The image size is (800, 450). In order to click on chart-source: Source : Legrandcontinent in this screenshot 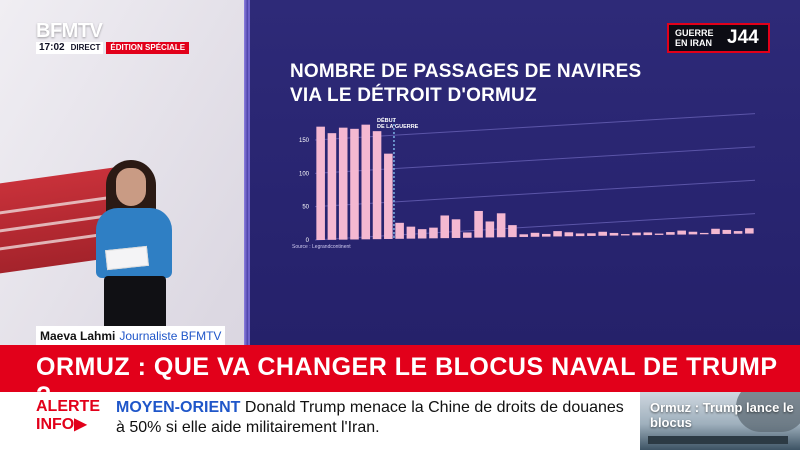, I will do `click(321, 247)`.